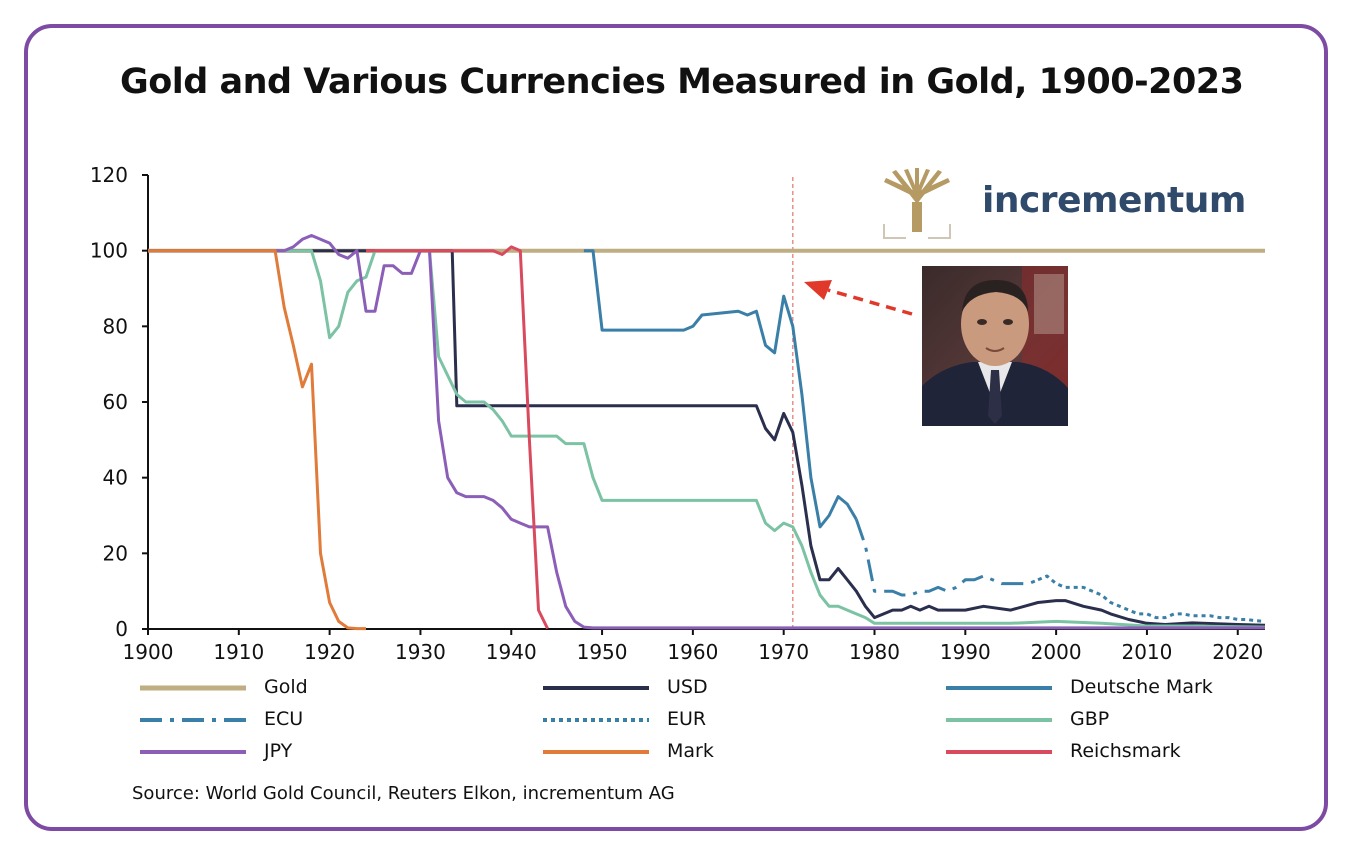 The width and height of the screenshot is (1356, 861). I want to click on x-tick-label: 2010, so click(1146, 652).